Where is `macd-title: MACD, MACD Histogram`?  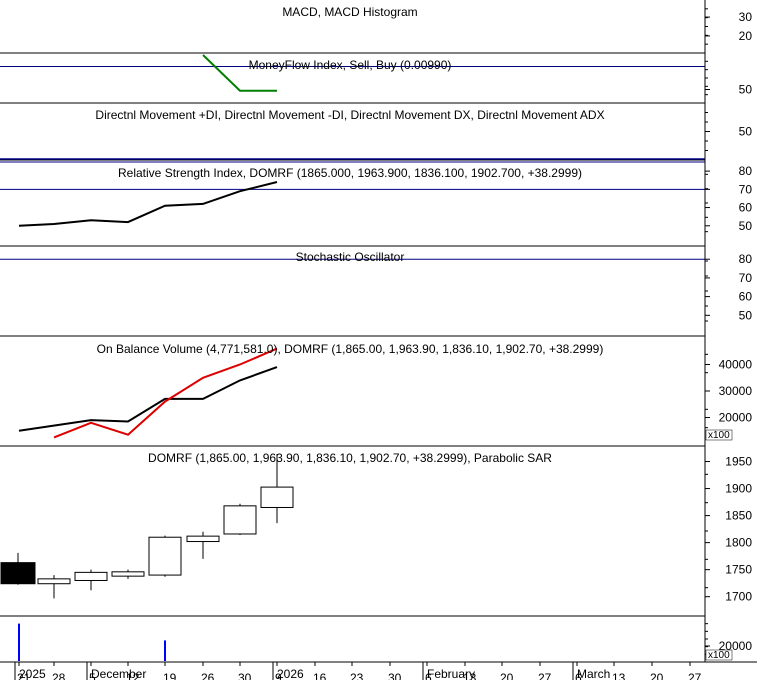
macd-title: MACD, MACD Histogram is located at coordinates (349, 12).